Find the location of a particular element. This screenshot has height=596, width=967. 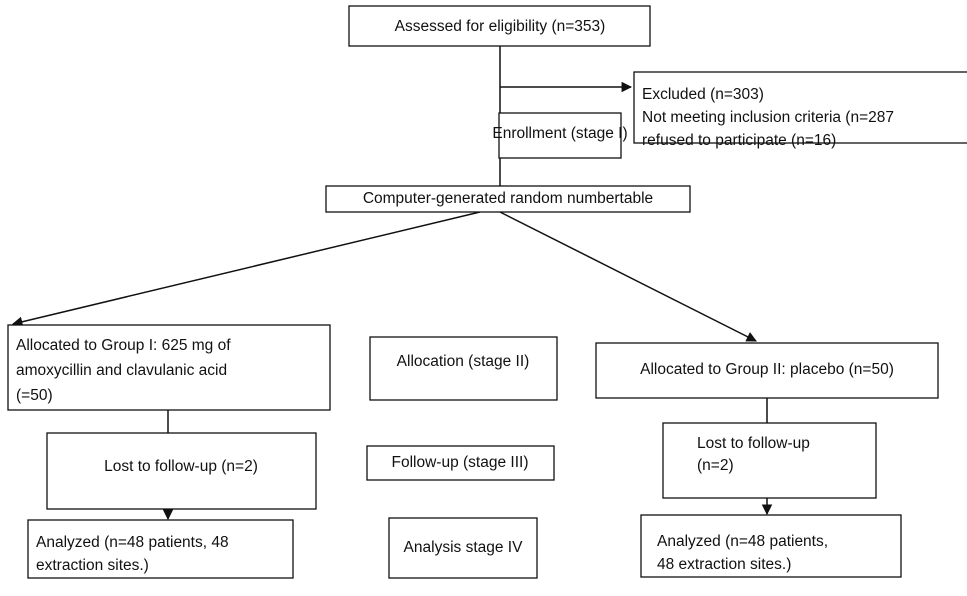

node-text: Enrollment (stage I) is located at coordinates (559, 133).